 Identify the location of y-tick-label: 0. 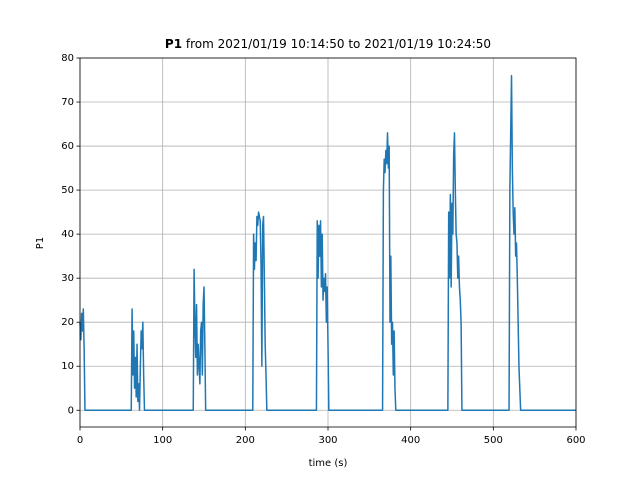
(71, 410).